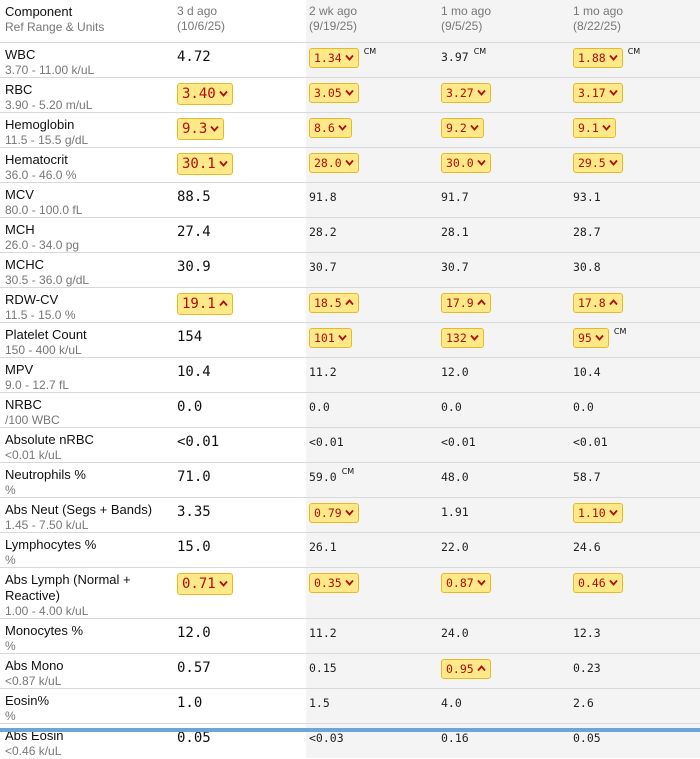 The height and width of the screenshot is (759, 700). Describe the element at coordinates (323, 633) in the screenshot. I see `result-value: 11.2` at that location.